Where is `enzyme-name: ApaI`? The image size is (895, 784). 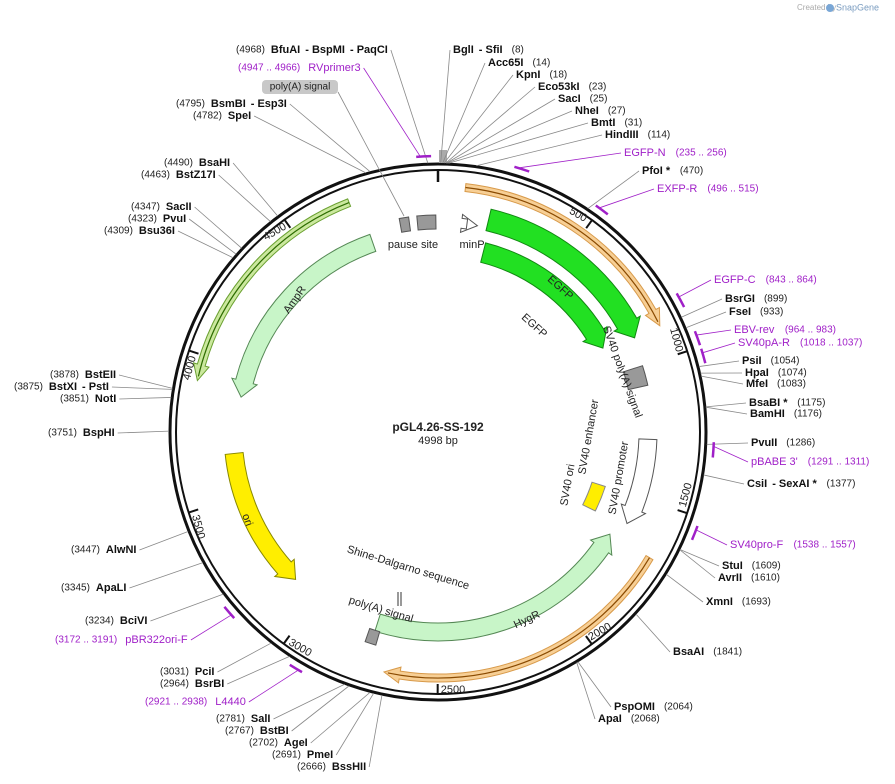
enzyme-name: ApaI is located at coordinates (610, 719).